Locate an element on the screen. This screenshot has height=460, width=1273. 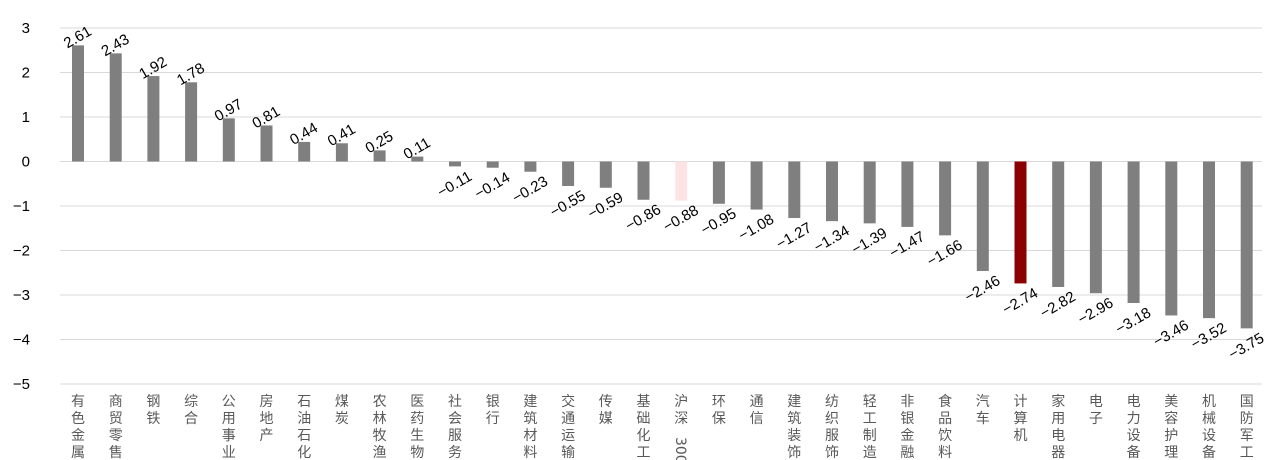
data-label: −3.18 is located at coordinates (1133, 321).